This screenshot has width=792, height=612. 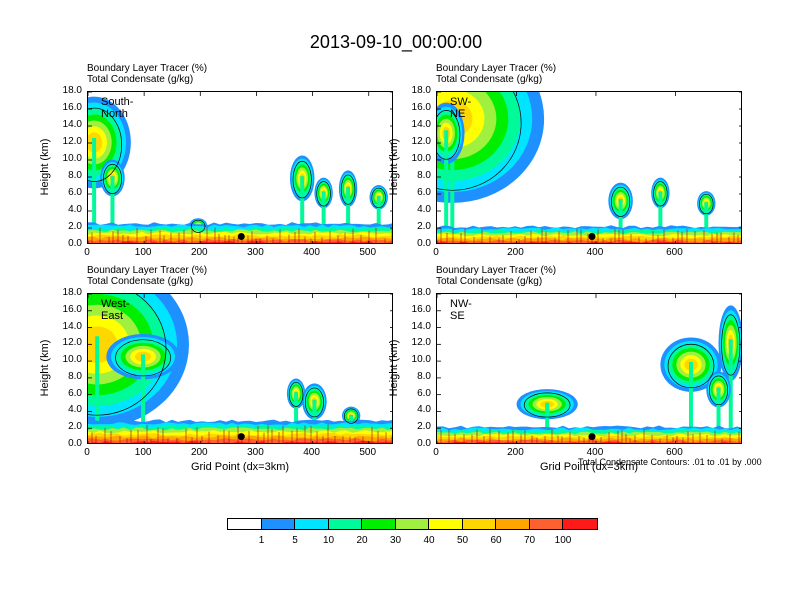 What do you see at coordinates (117, 108) in the screenshot?
I see `panel-label-south-north: South-North` at bounding box center [117, 108].